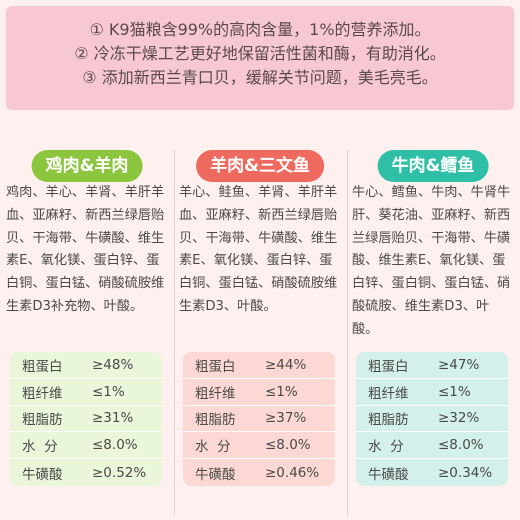  I want to click on nutrition-value: ≥47%, so click(459, 364).